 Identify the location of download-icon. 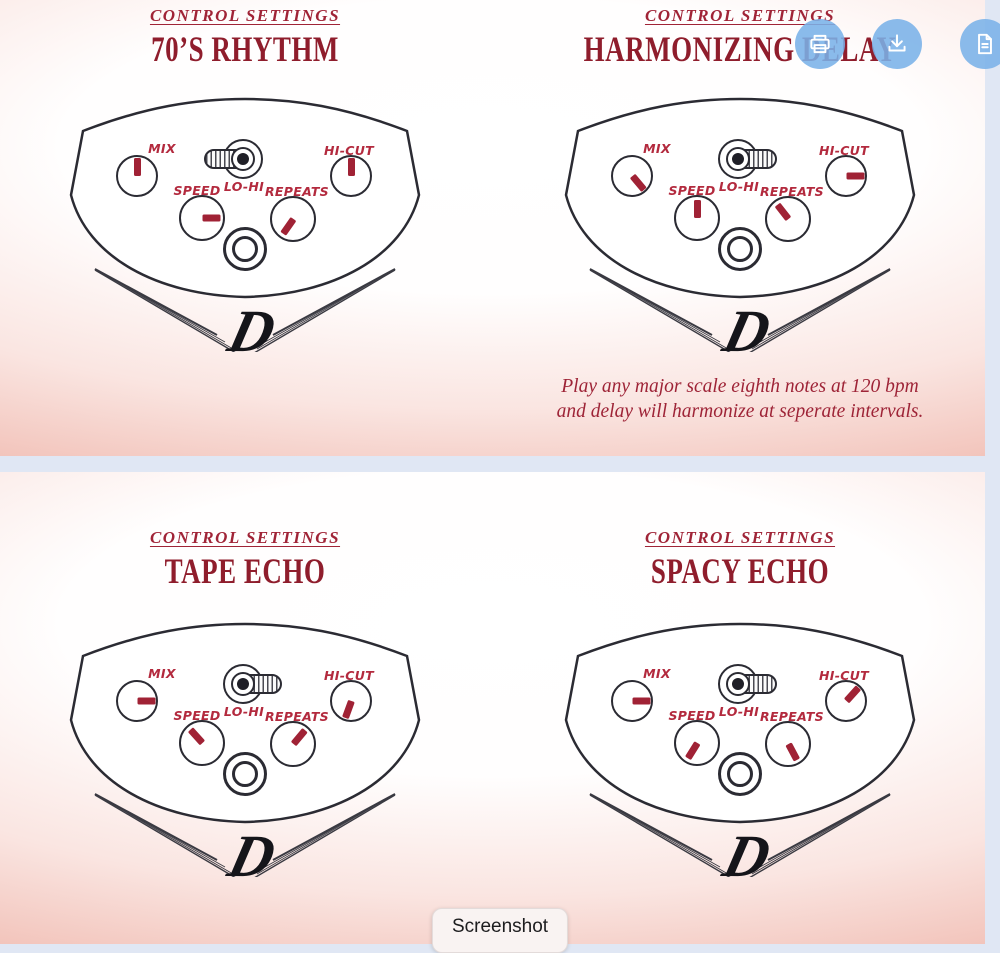
(897, 43).